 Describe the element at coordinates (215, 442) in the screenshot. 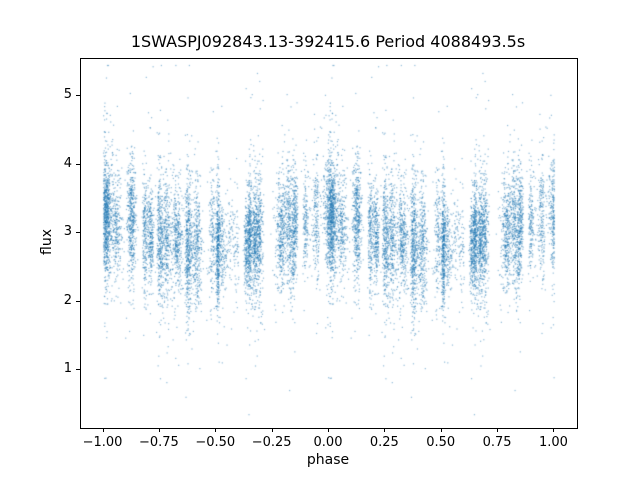

I see `x-tick-label: −0.50` at that location.